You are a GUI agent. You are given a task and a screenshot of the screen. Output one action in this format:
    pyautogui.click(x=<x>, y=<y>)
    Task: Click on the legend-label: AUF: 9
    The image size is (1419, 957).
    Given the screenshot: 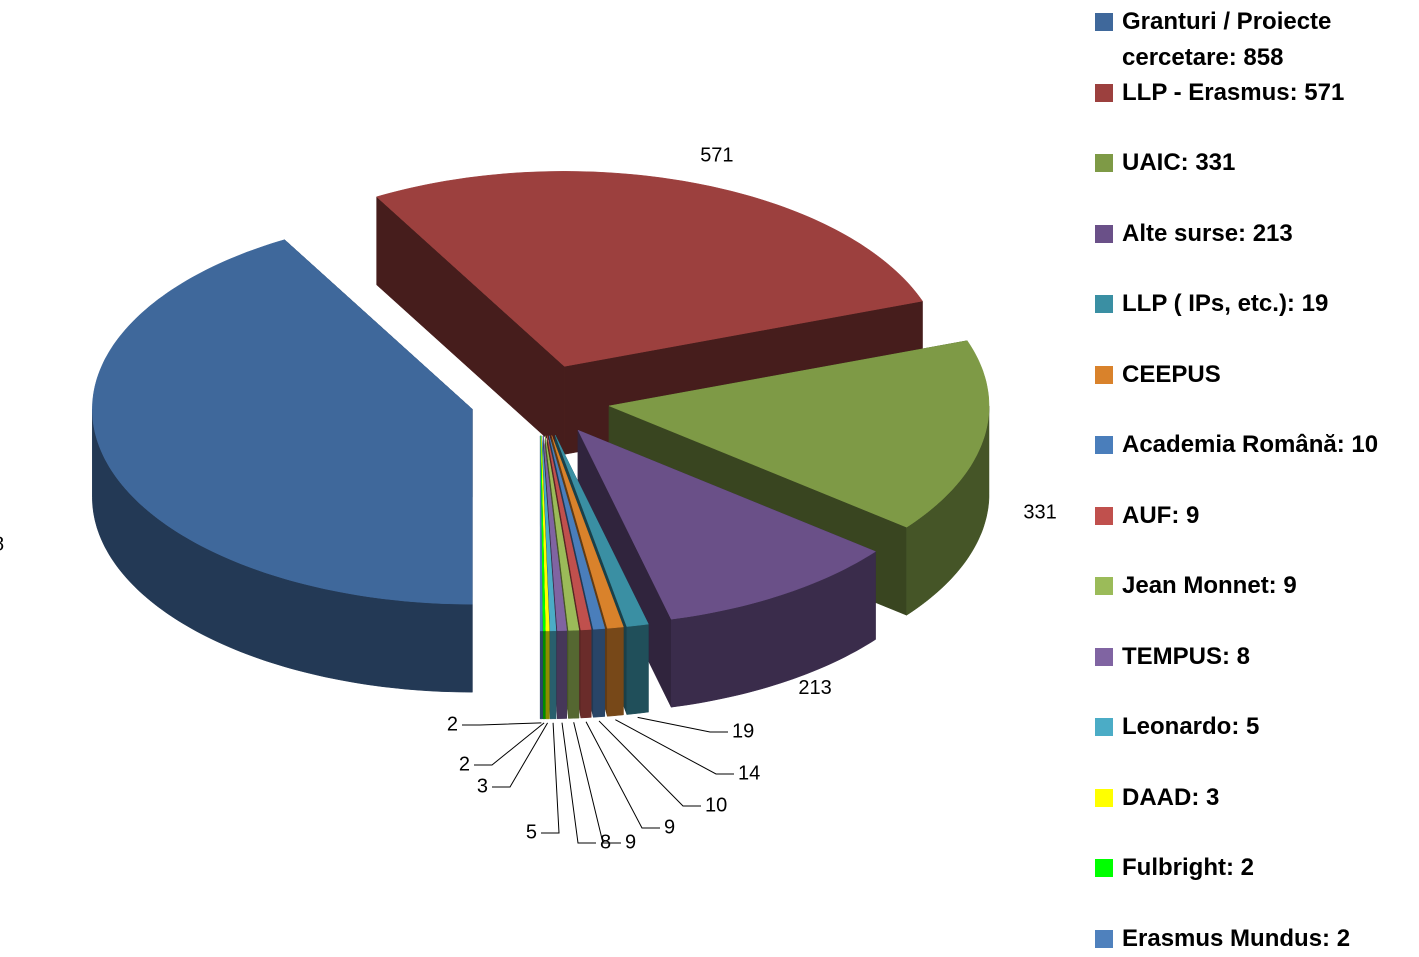 What is the action you would take?
    pyautogui.click(x=1161, y=515)
    